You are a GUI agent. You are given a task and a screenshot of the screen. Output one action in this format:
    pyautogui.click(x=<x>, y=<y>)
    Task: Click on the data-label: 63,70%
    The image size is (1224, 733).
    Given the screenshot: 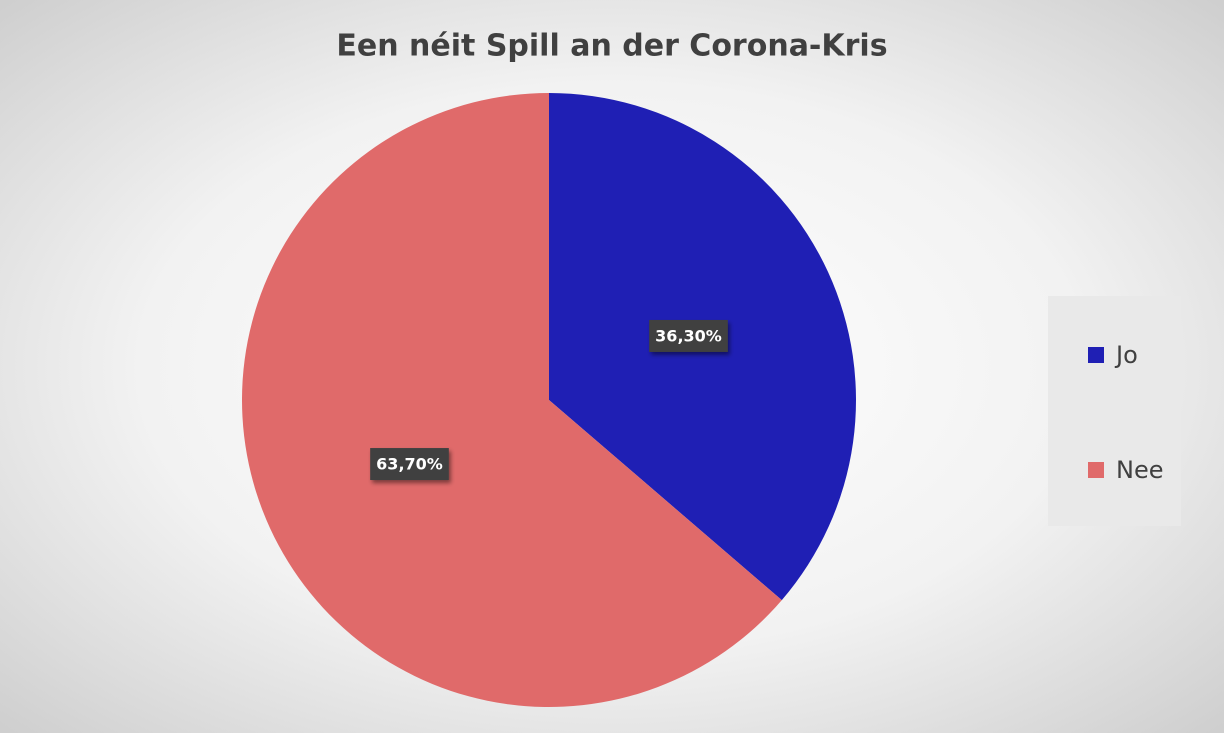 What is the action you would take?
    pyautogui.click(x=409, y=464)
    